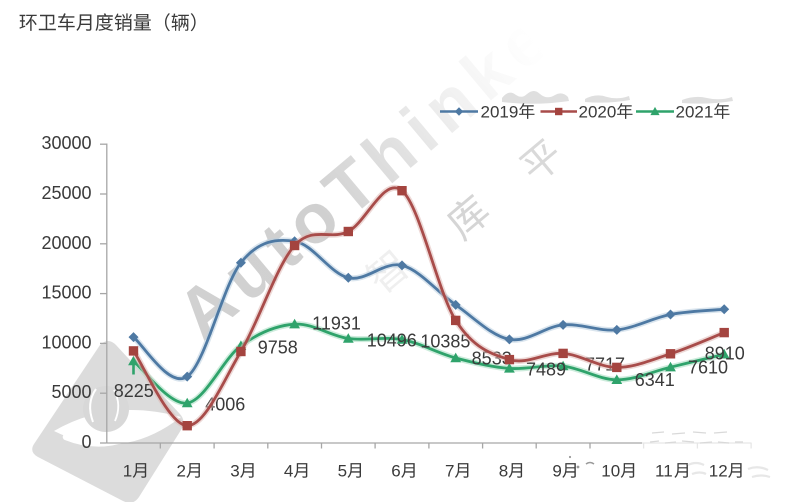 Image resolution: width=800 pixels, height=502 pixels. Describe the element at coordinates (598, 112) in the screenshot. I see `svg-text: 2020` at that location.